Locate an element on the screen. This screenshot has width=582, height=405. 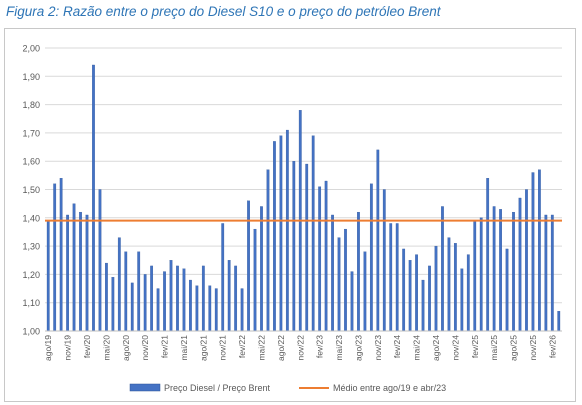
x-tick-label: mai/22 is located at coordinates (261, 348).